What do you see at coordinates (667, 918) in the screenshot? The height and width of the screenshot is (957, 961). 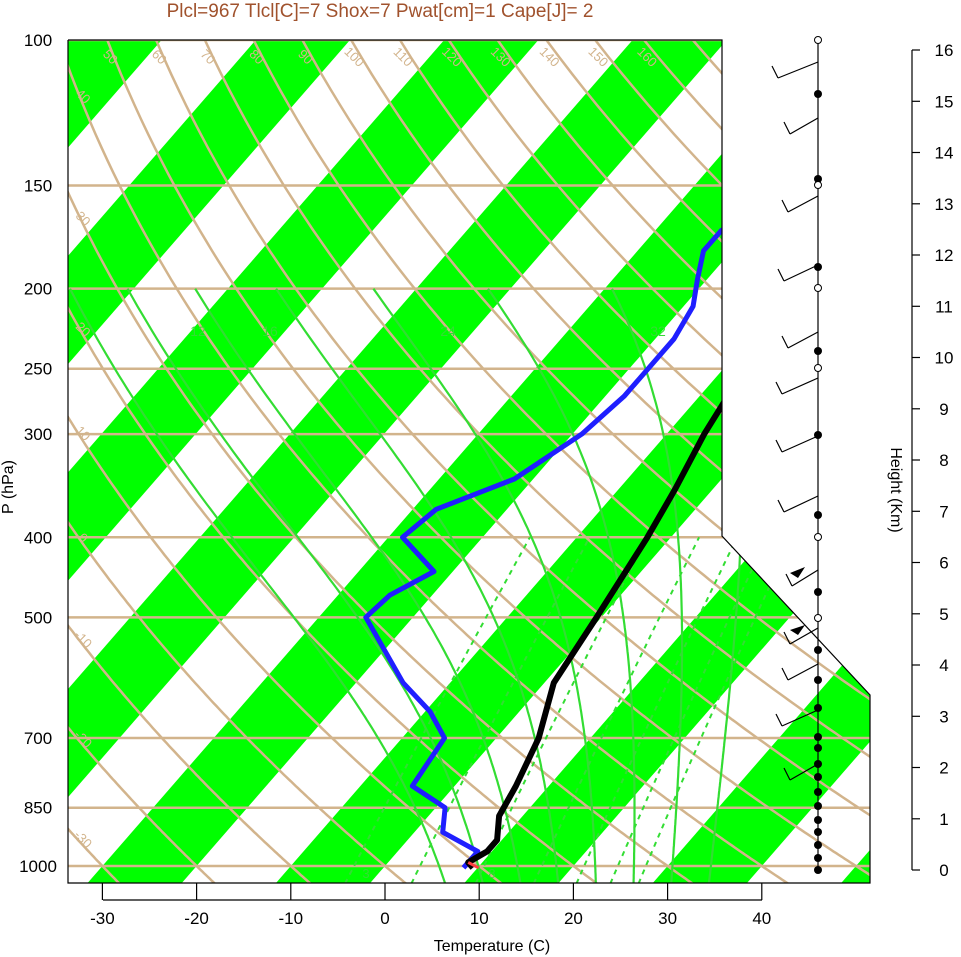 I see `temperature-tick-label: 30` at bounding box center [667, 918].